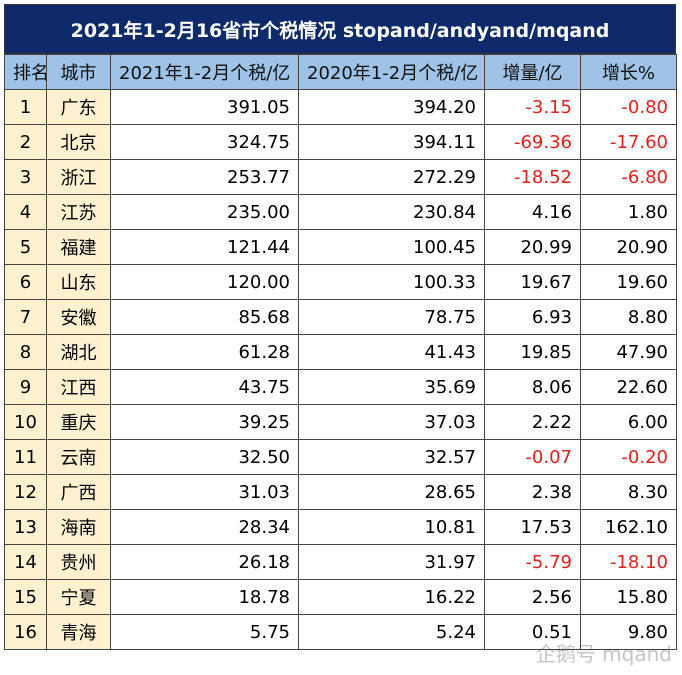 The image size is (682, 675). Describe the element at coordinates (628, 632) in the screenshot. I see `growth-cell: 9.80` at that location.